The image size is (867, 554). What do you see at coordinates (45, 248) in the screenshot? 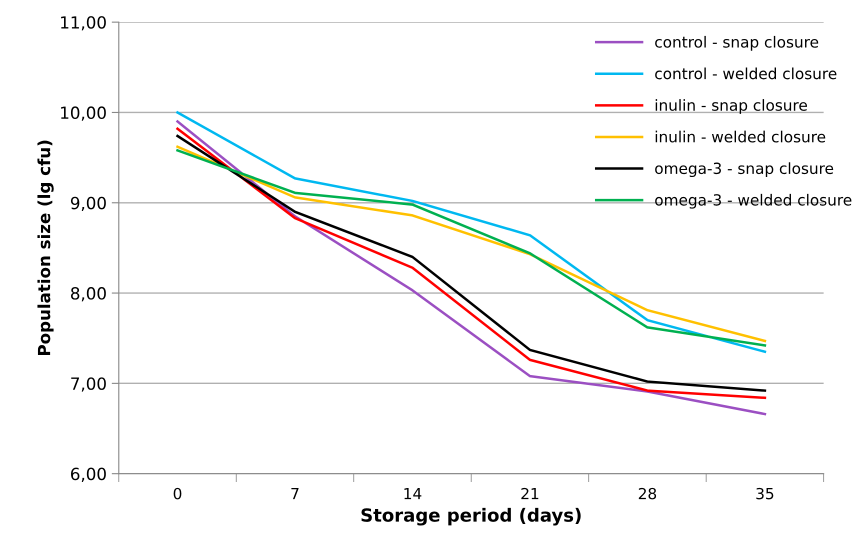
I see `y-axis-title: Population size (lg cfu)` at bounding box center [45, 248].